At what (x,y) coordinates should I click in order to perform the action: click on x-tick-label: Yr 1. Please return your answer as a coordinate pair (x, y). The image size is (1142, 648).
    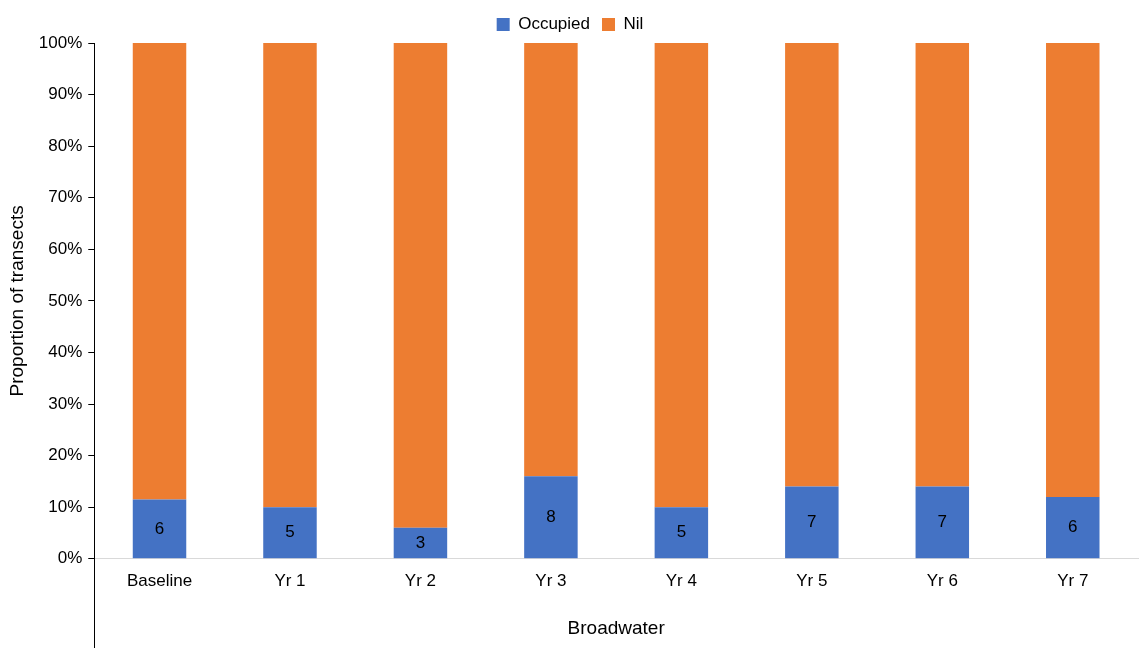
    Looking at the image, I should click on (290, 580).